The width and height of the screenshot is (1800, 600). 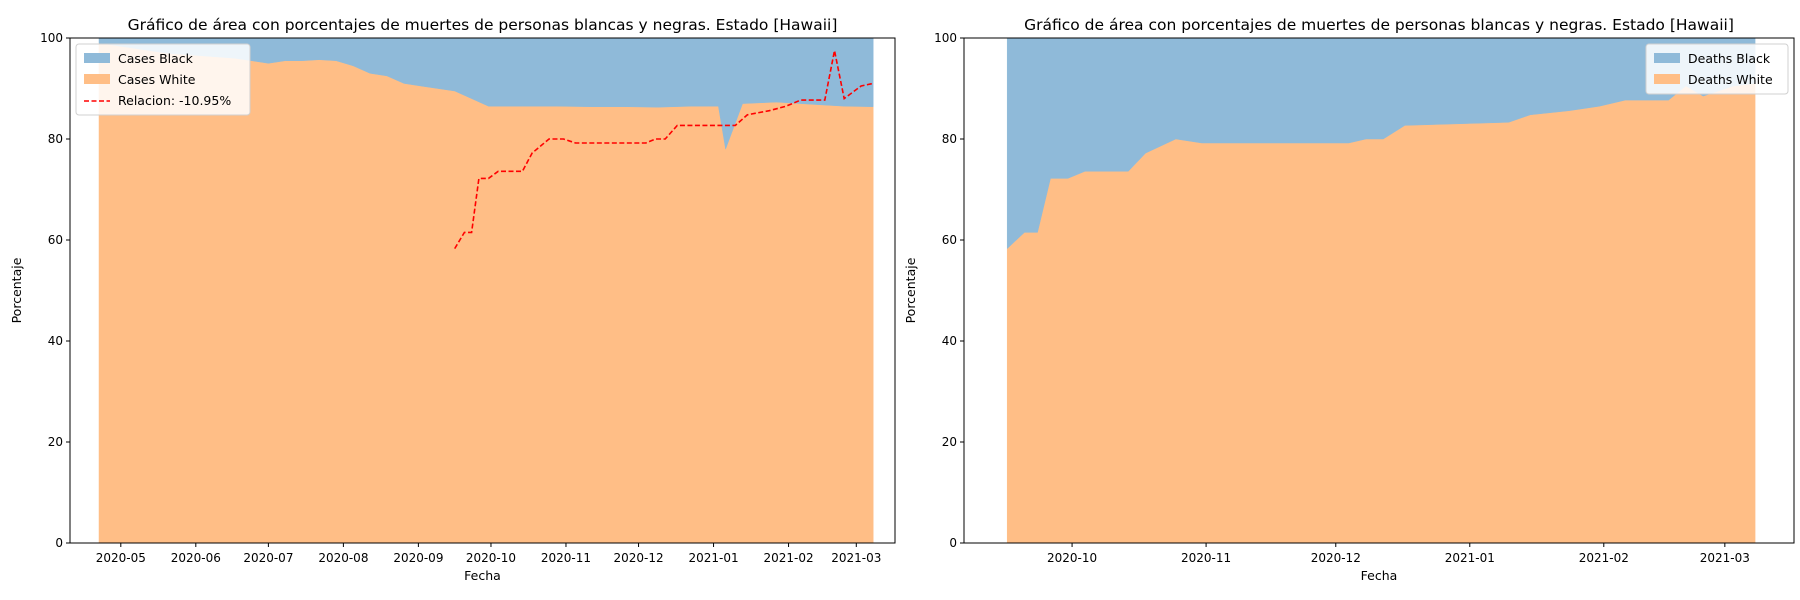 I want to click on x-tick-label: 2020-05, so click(x=121, y=558).